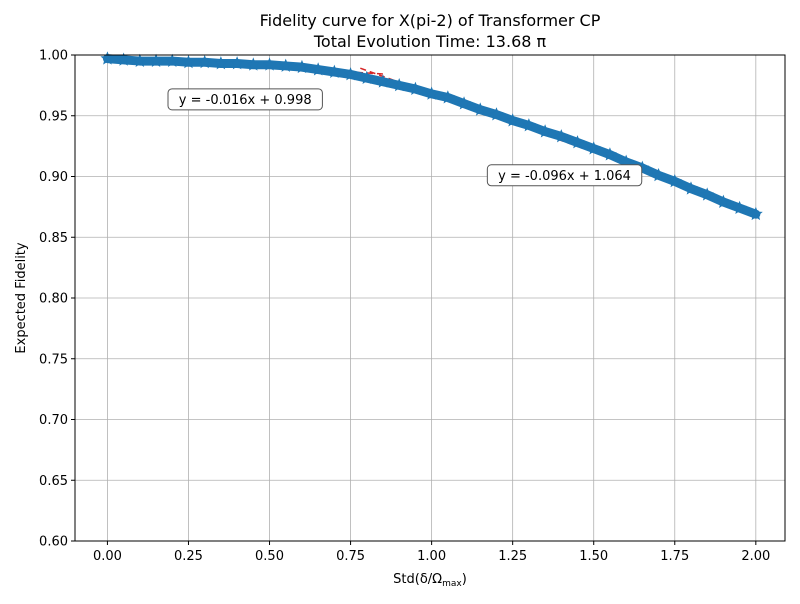  Describe the element at coordinates (512, 556) in the screenshot. I see `x-tick-label: 1.25` at that location.